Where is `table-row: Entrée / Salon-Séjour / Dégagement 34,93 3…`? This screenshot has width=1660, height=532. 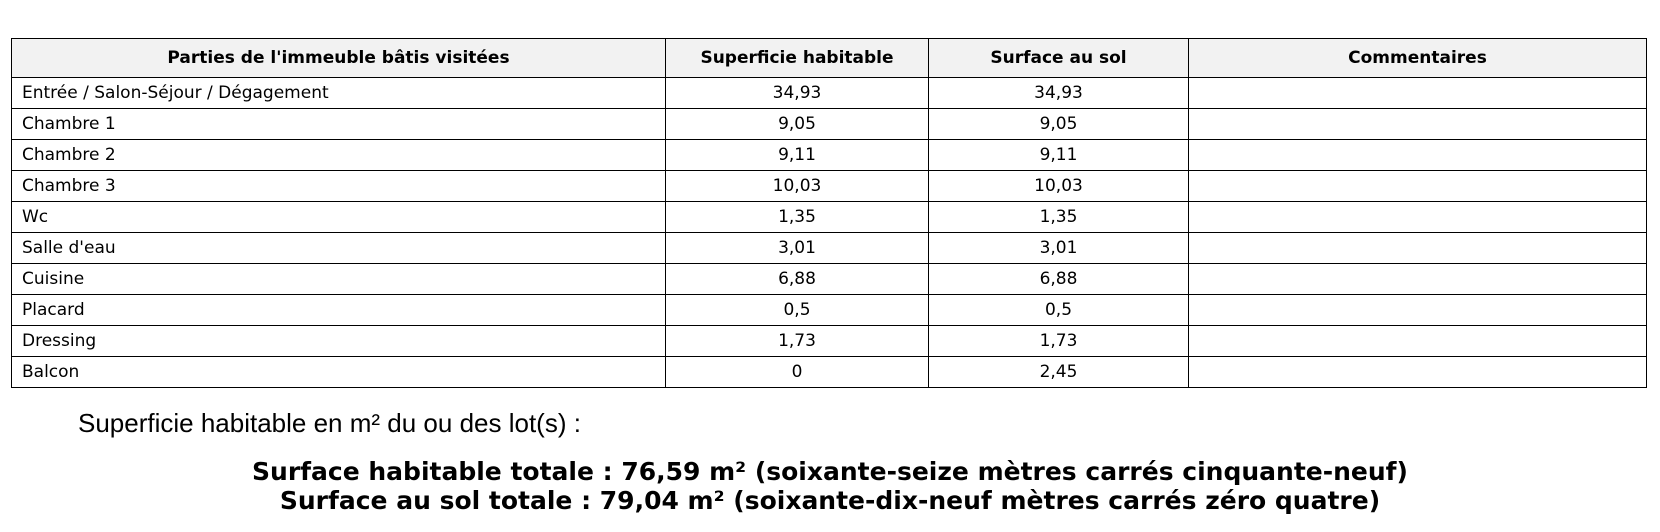 table-row: Entrée / Salon-Séjour / Dégagement 34,93 3… is located at coordinates (829, 93).